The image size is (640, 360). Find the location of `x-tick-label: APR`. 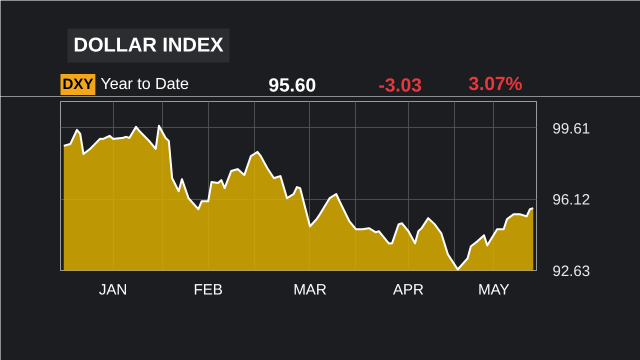

x-tick-label: APR is located at coordinates (408, 290).